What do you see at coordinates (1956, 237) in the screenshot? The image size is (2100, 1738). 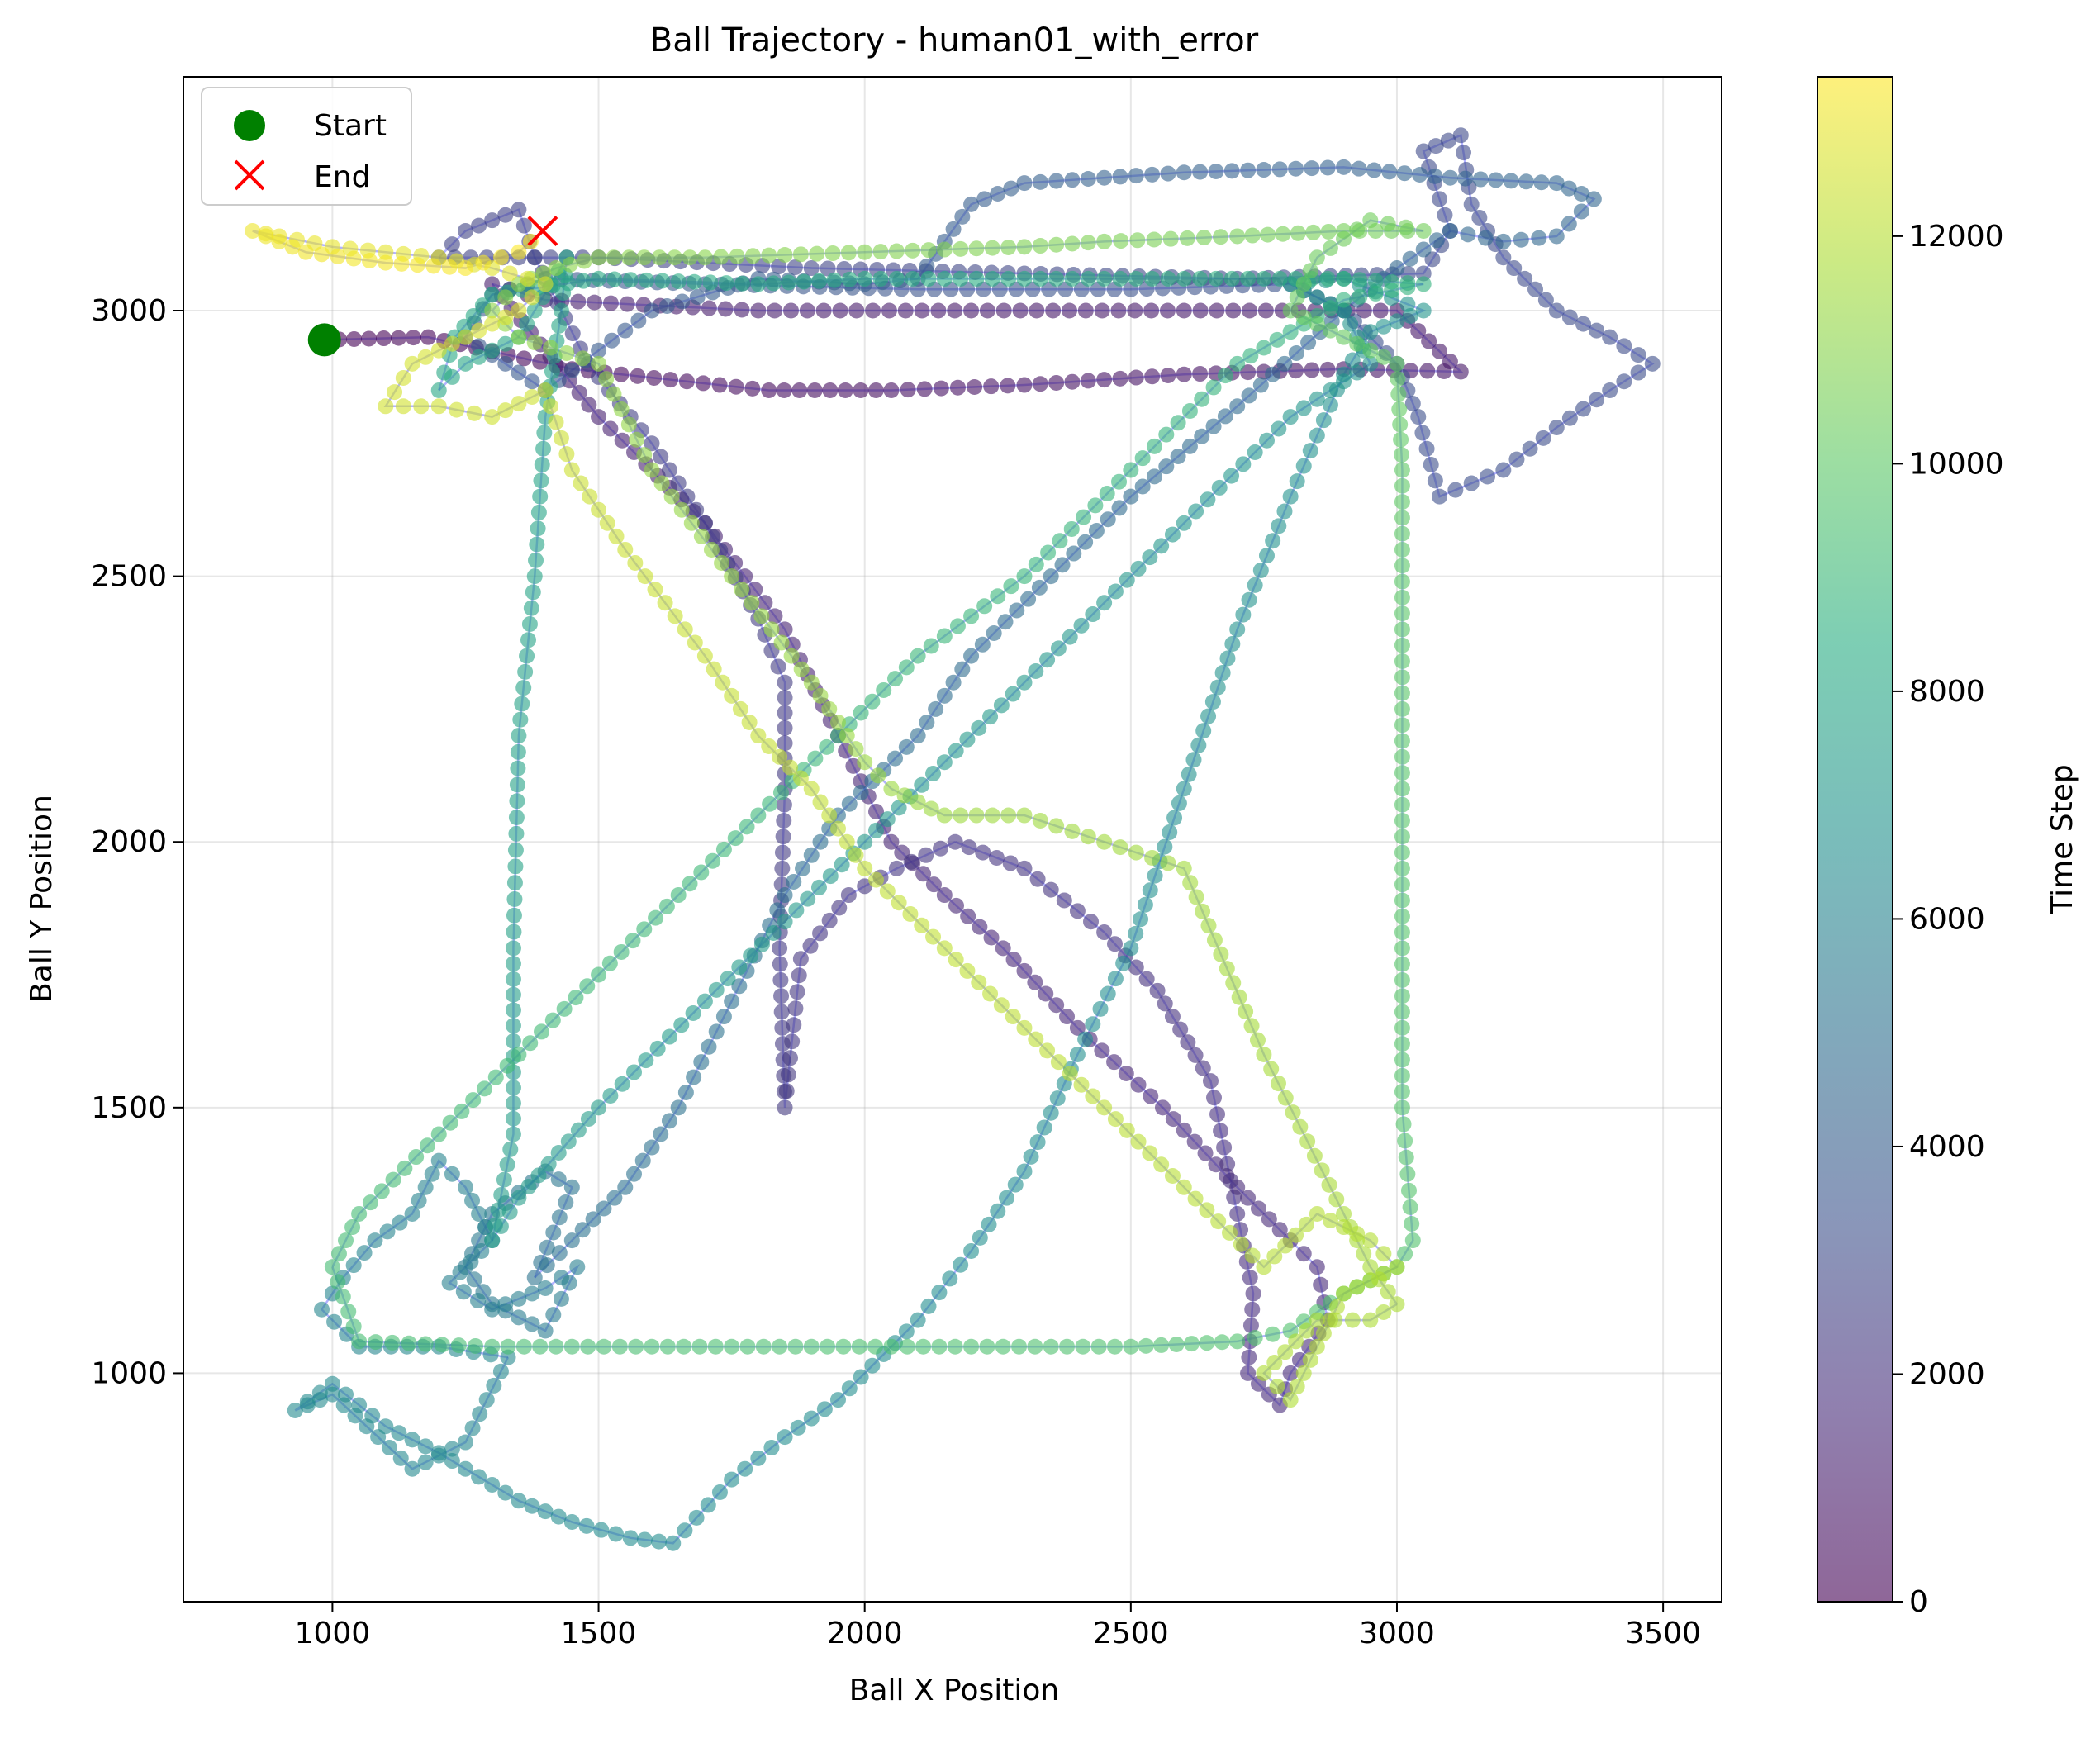 I see `colorbar-tick-label: 12000` at bounding box center [1956, 237].